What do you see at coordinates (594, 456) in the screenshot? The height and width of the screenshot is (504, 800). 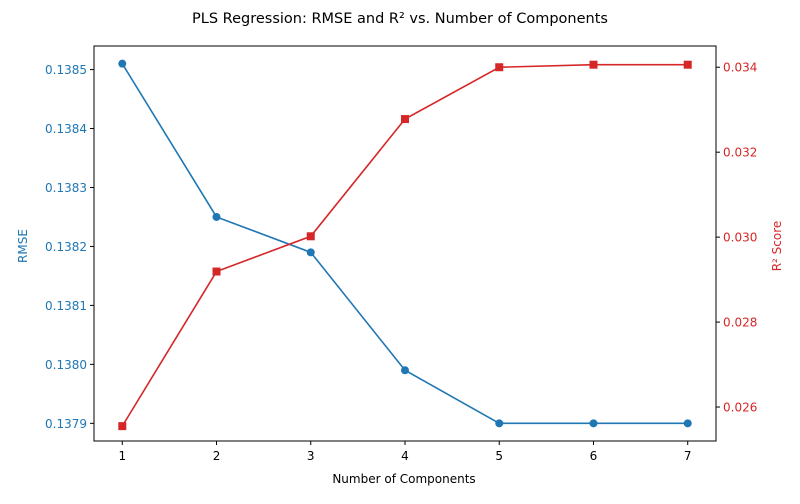 I see `x-tick-label: 6` at bounding box center [594, 456].